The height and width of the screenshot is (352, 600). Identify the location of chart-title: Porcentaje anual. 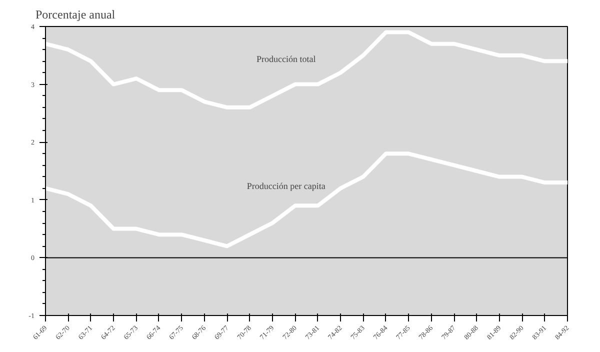
(76, 15).